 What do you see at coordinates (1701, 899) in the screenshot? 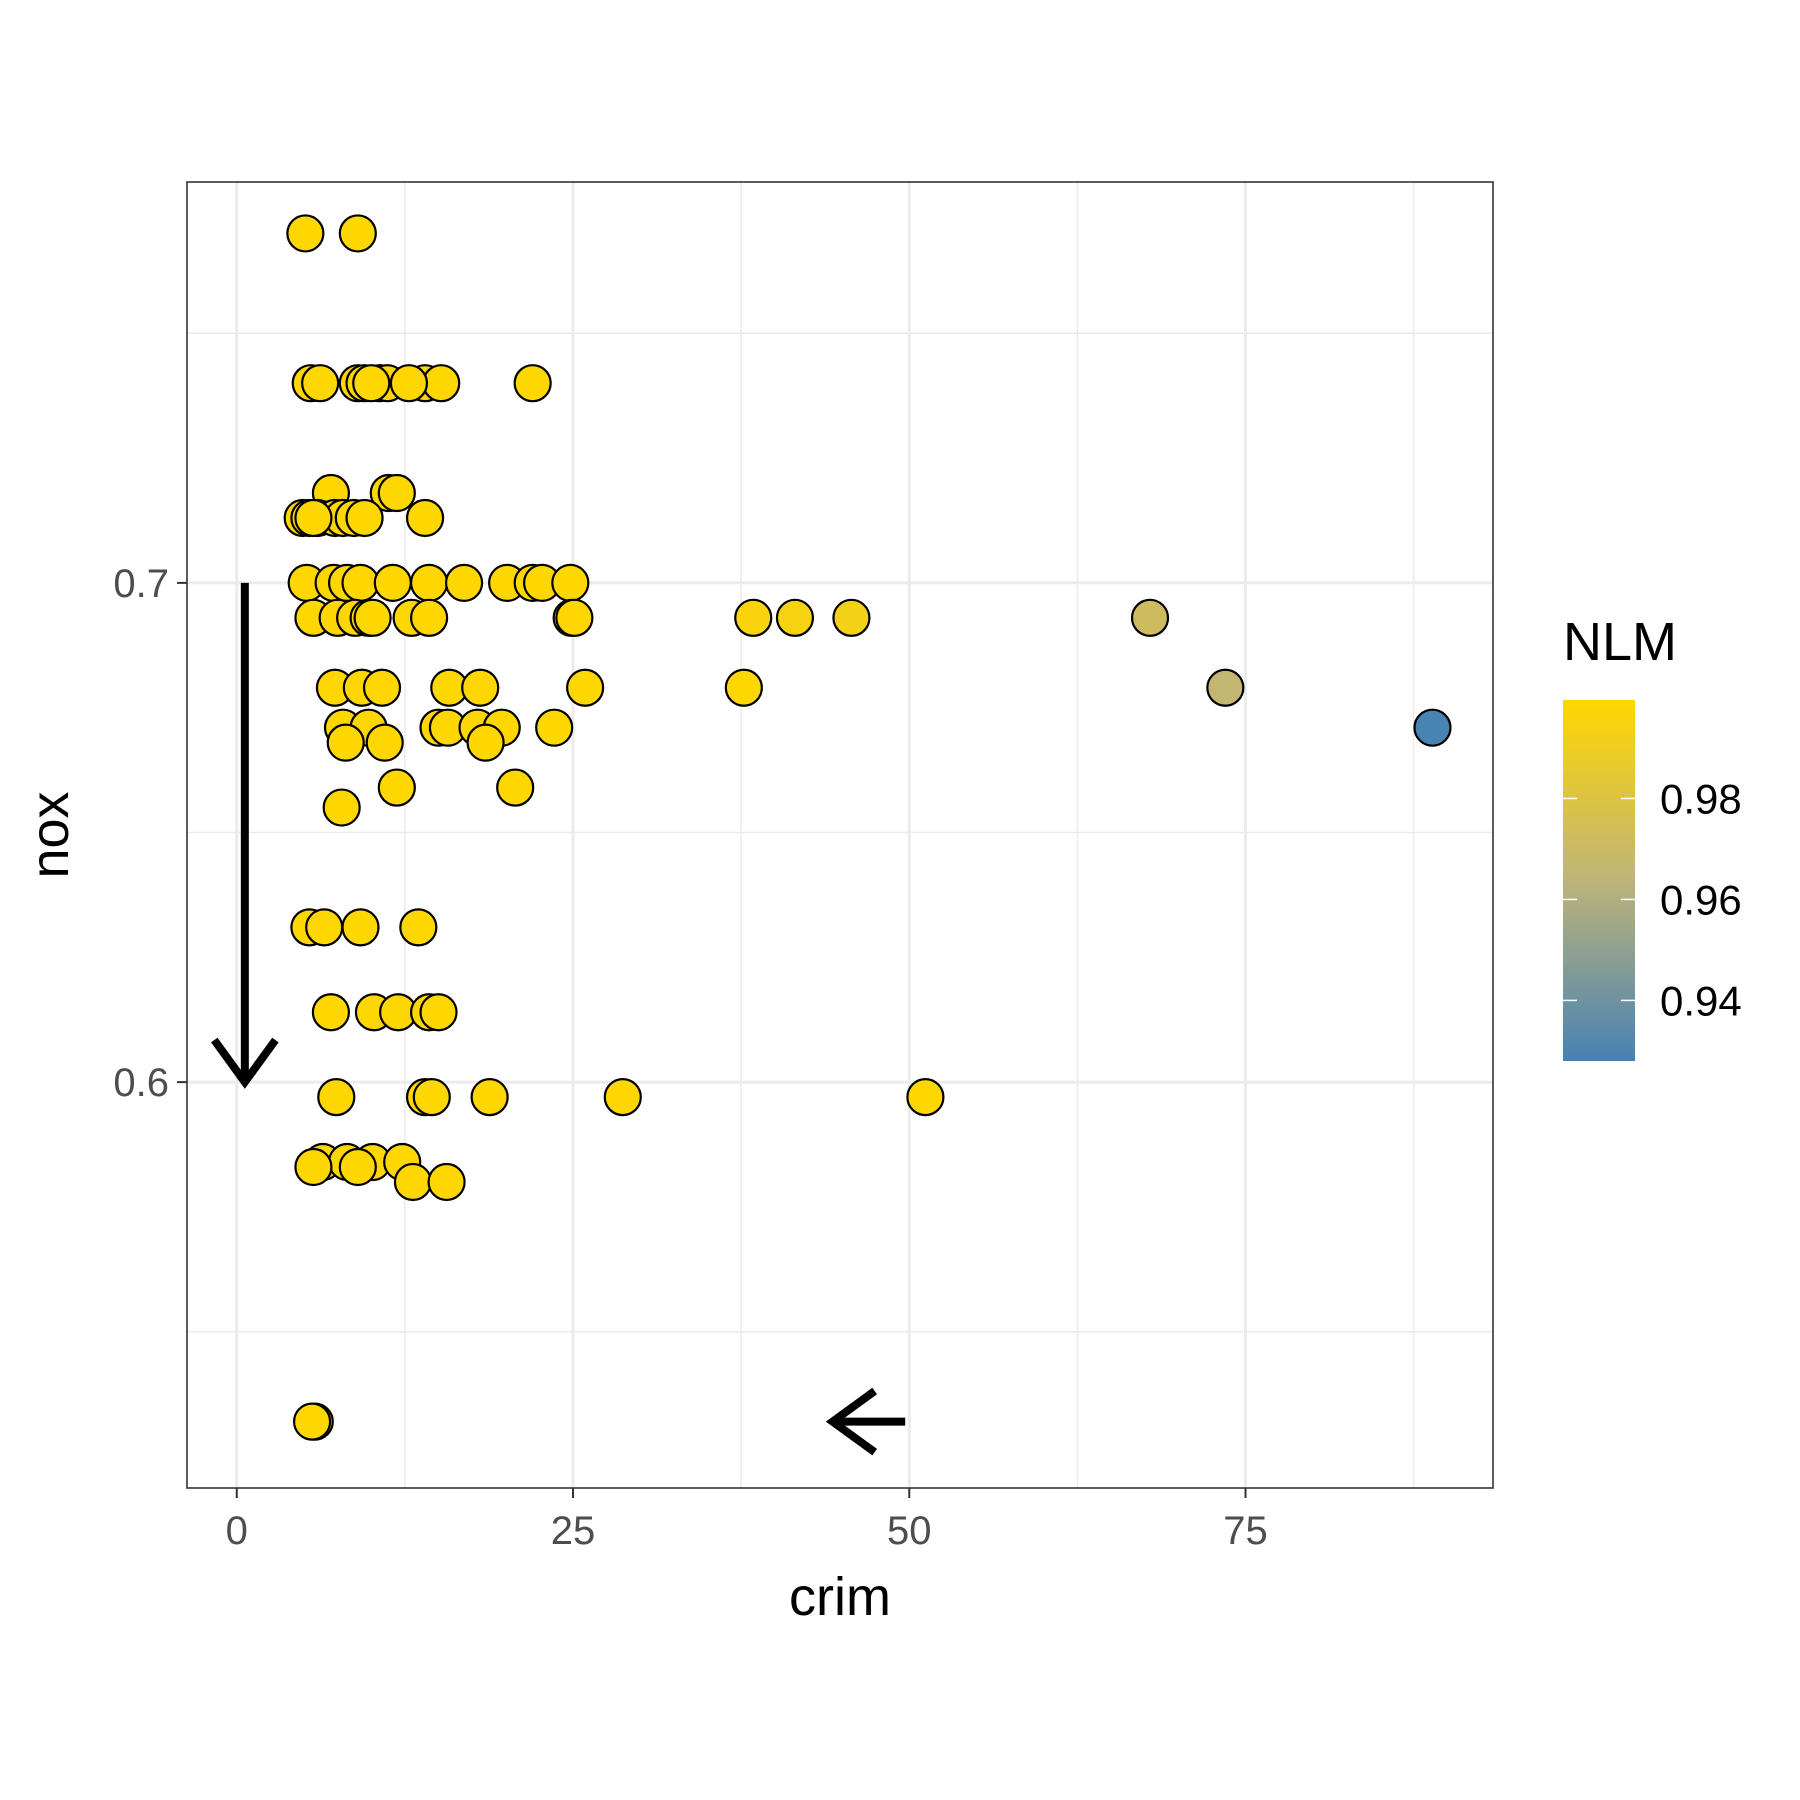
I see `legend-label: 0.96` at bounding box center [1701, 899].